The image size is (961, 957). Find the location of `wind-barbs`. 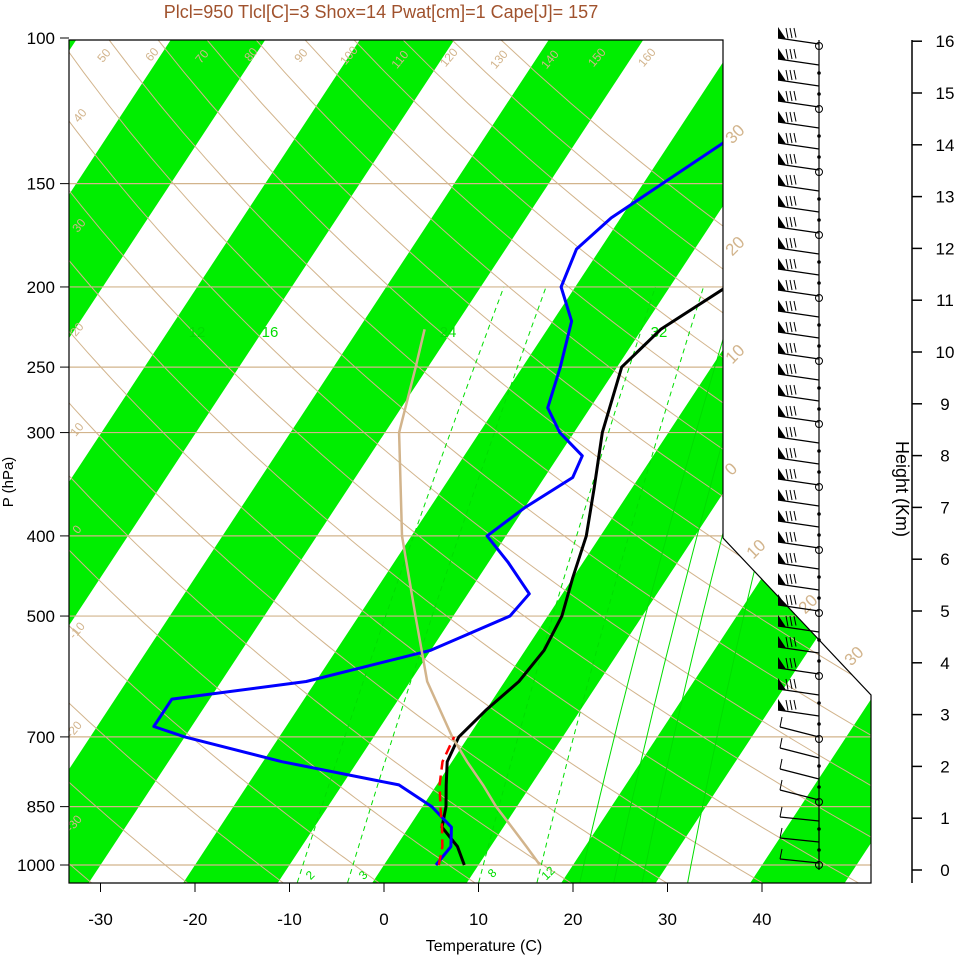

wind-barbs is located at coordinates (800, 448).